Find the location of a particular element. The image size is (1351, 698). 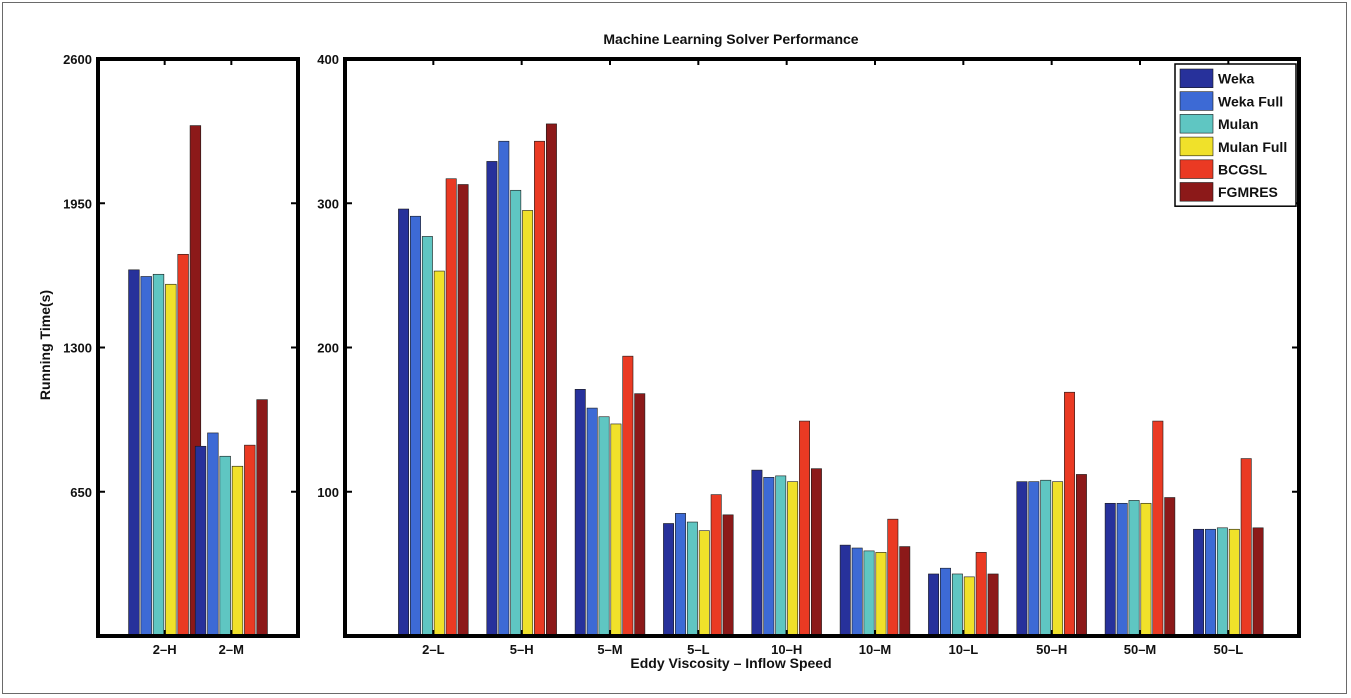

x-tick-label-right-8: 50–M is located at coordinates (1140, 649).